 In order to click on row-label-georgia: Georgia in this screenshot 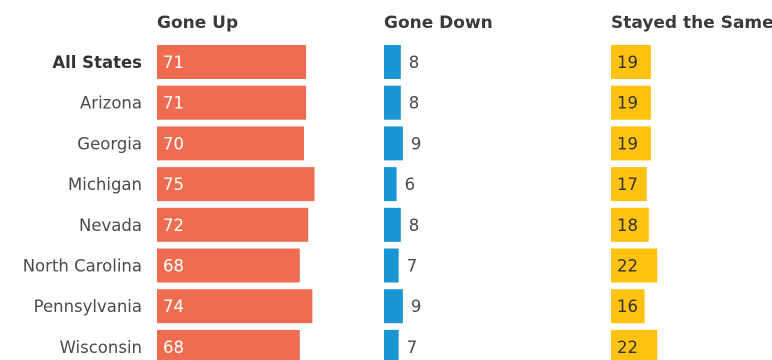, I will do `click(109, 143)`.